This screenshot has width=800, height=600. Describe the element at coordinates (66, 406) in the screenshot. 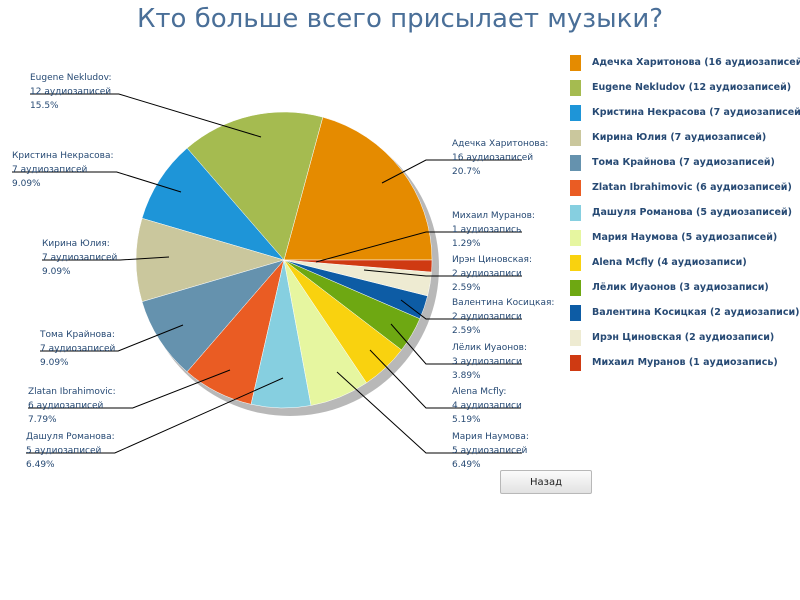

I see `callout-count: 6 аудиозаписей` at that location.